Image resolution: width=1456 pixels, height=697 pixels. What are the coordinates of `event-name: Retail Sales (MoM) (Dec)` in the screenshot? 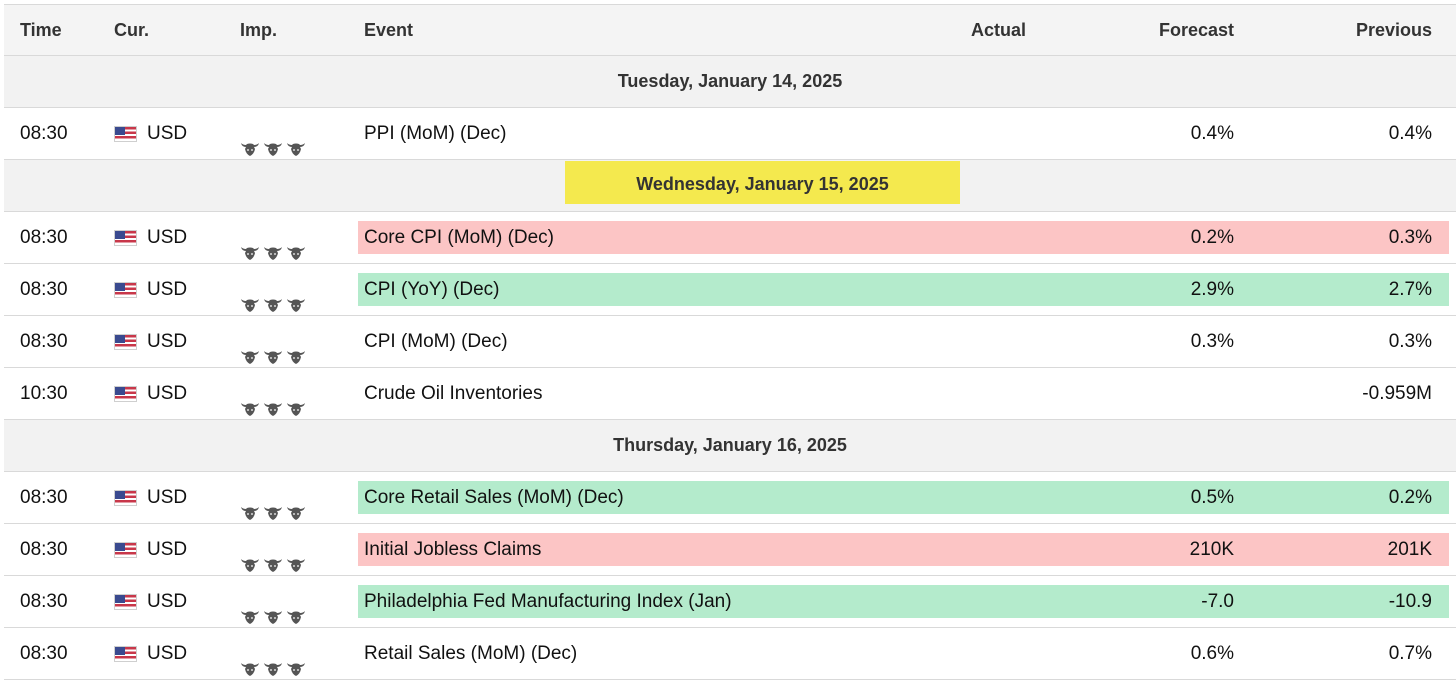 It's located at (471, 653).